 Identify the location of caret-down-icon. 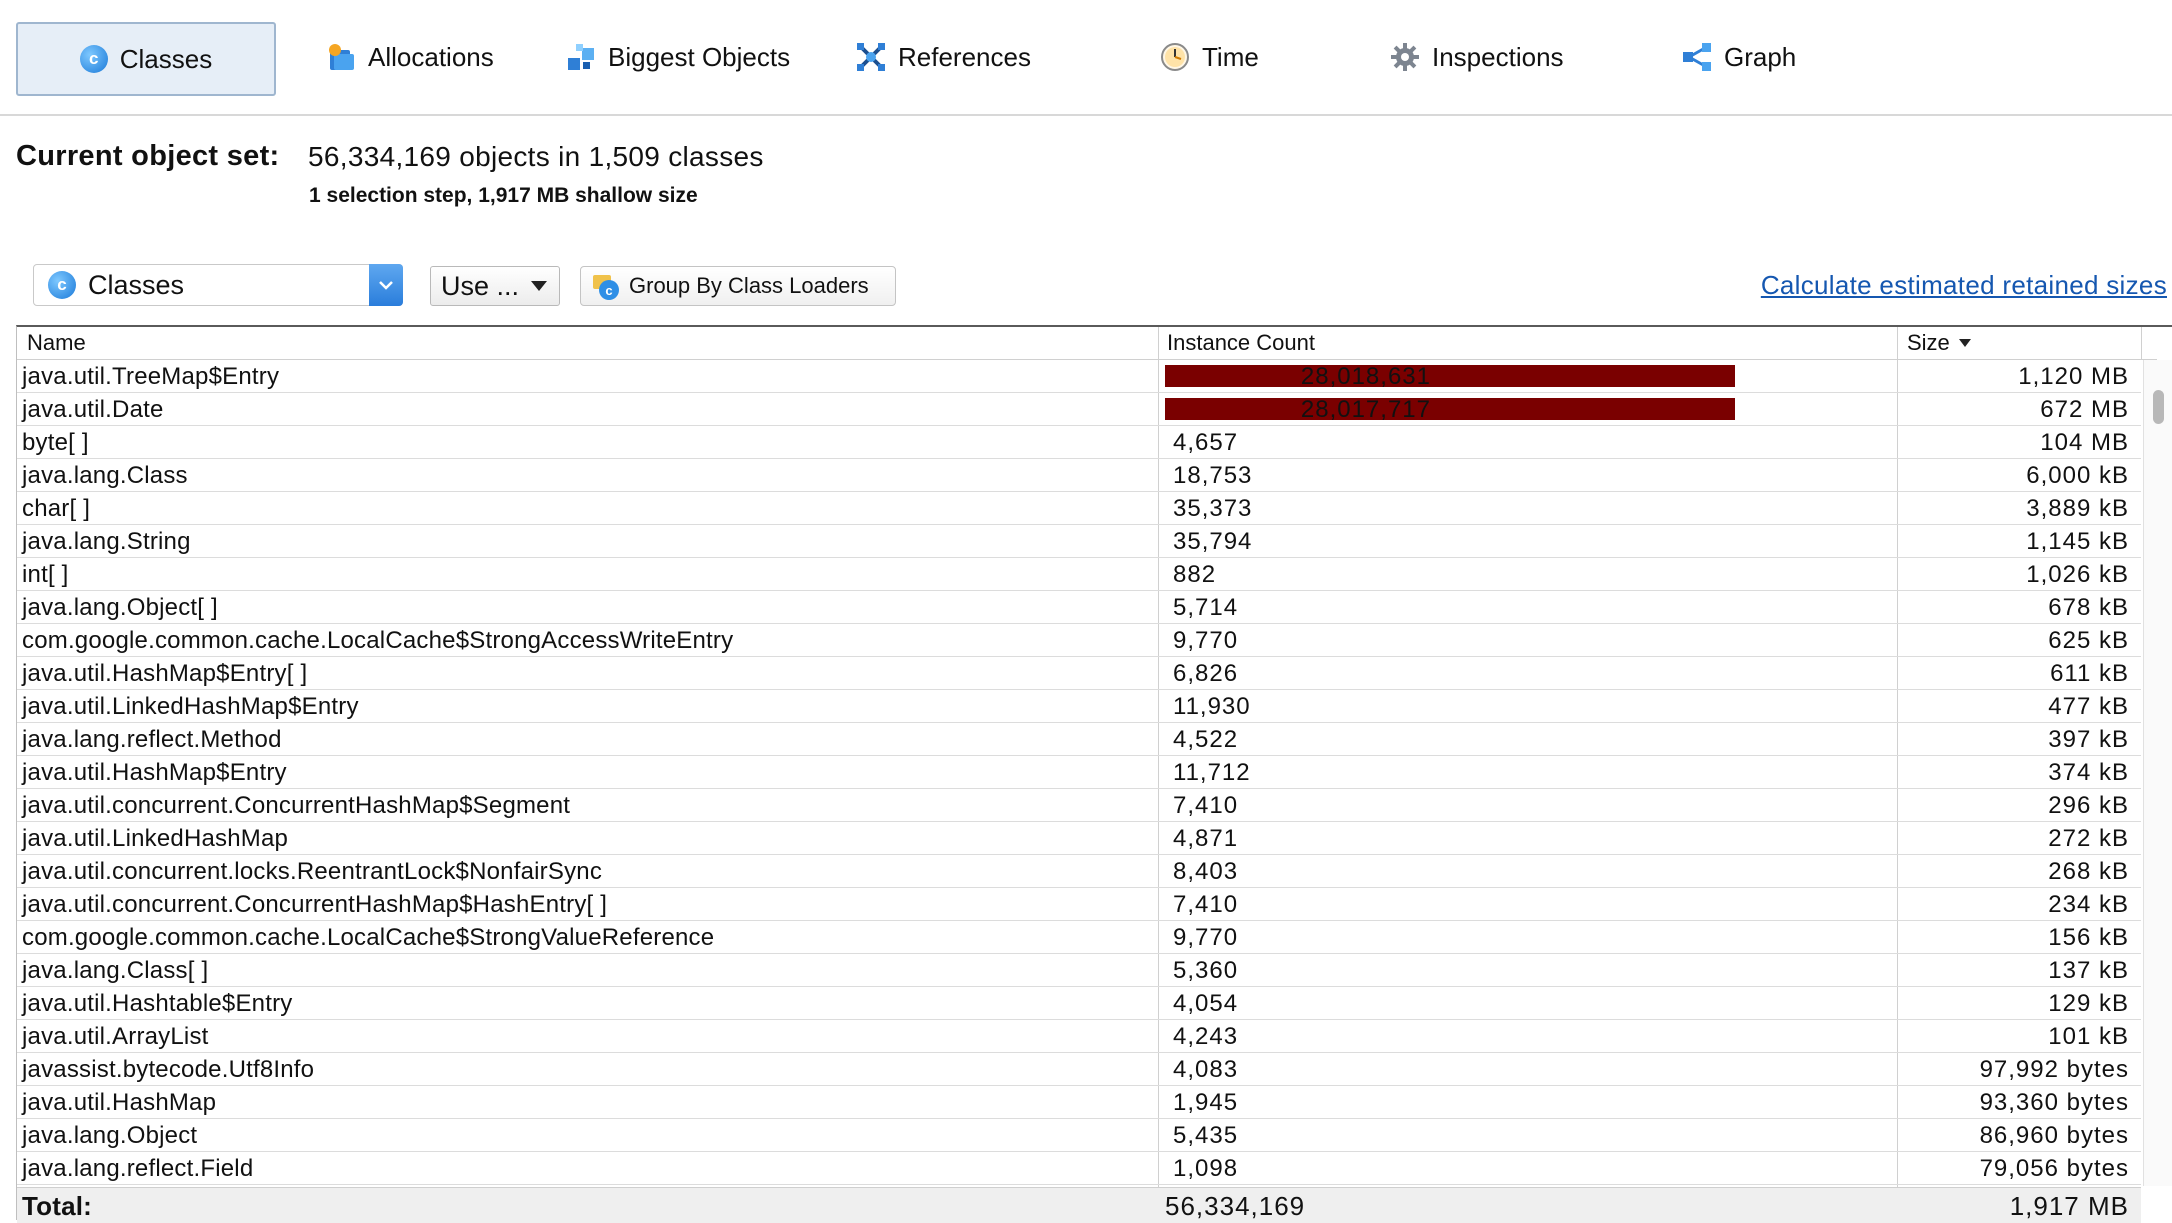
(539, 286).